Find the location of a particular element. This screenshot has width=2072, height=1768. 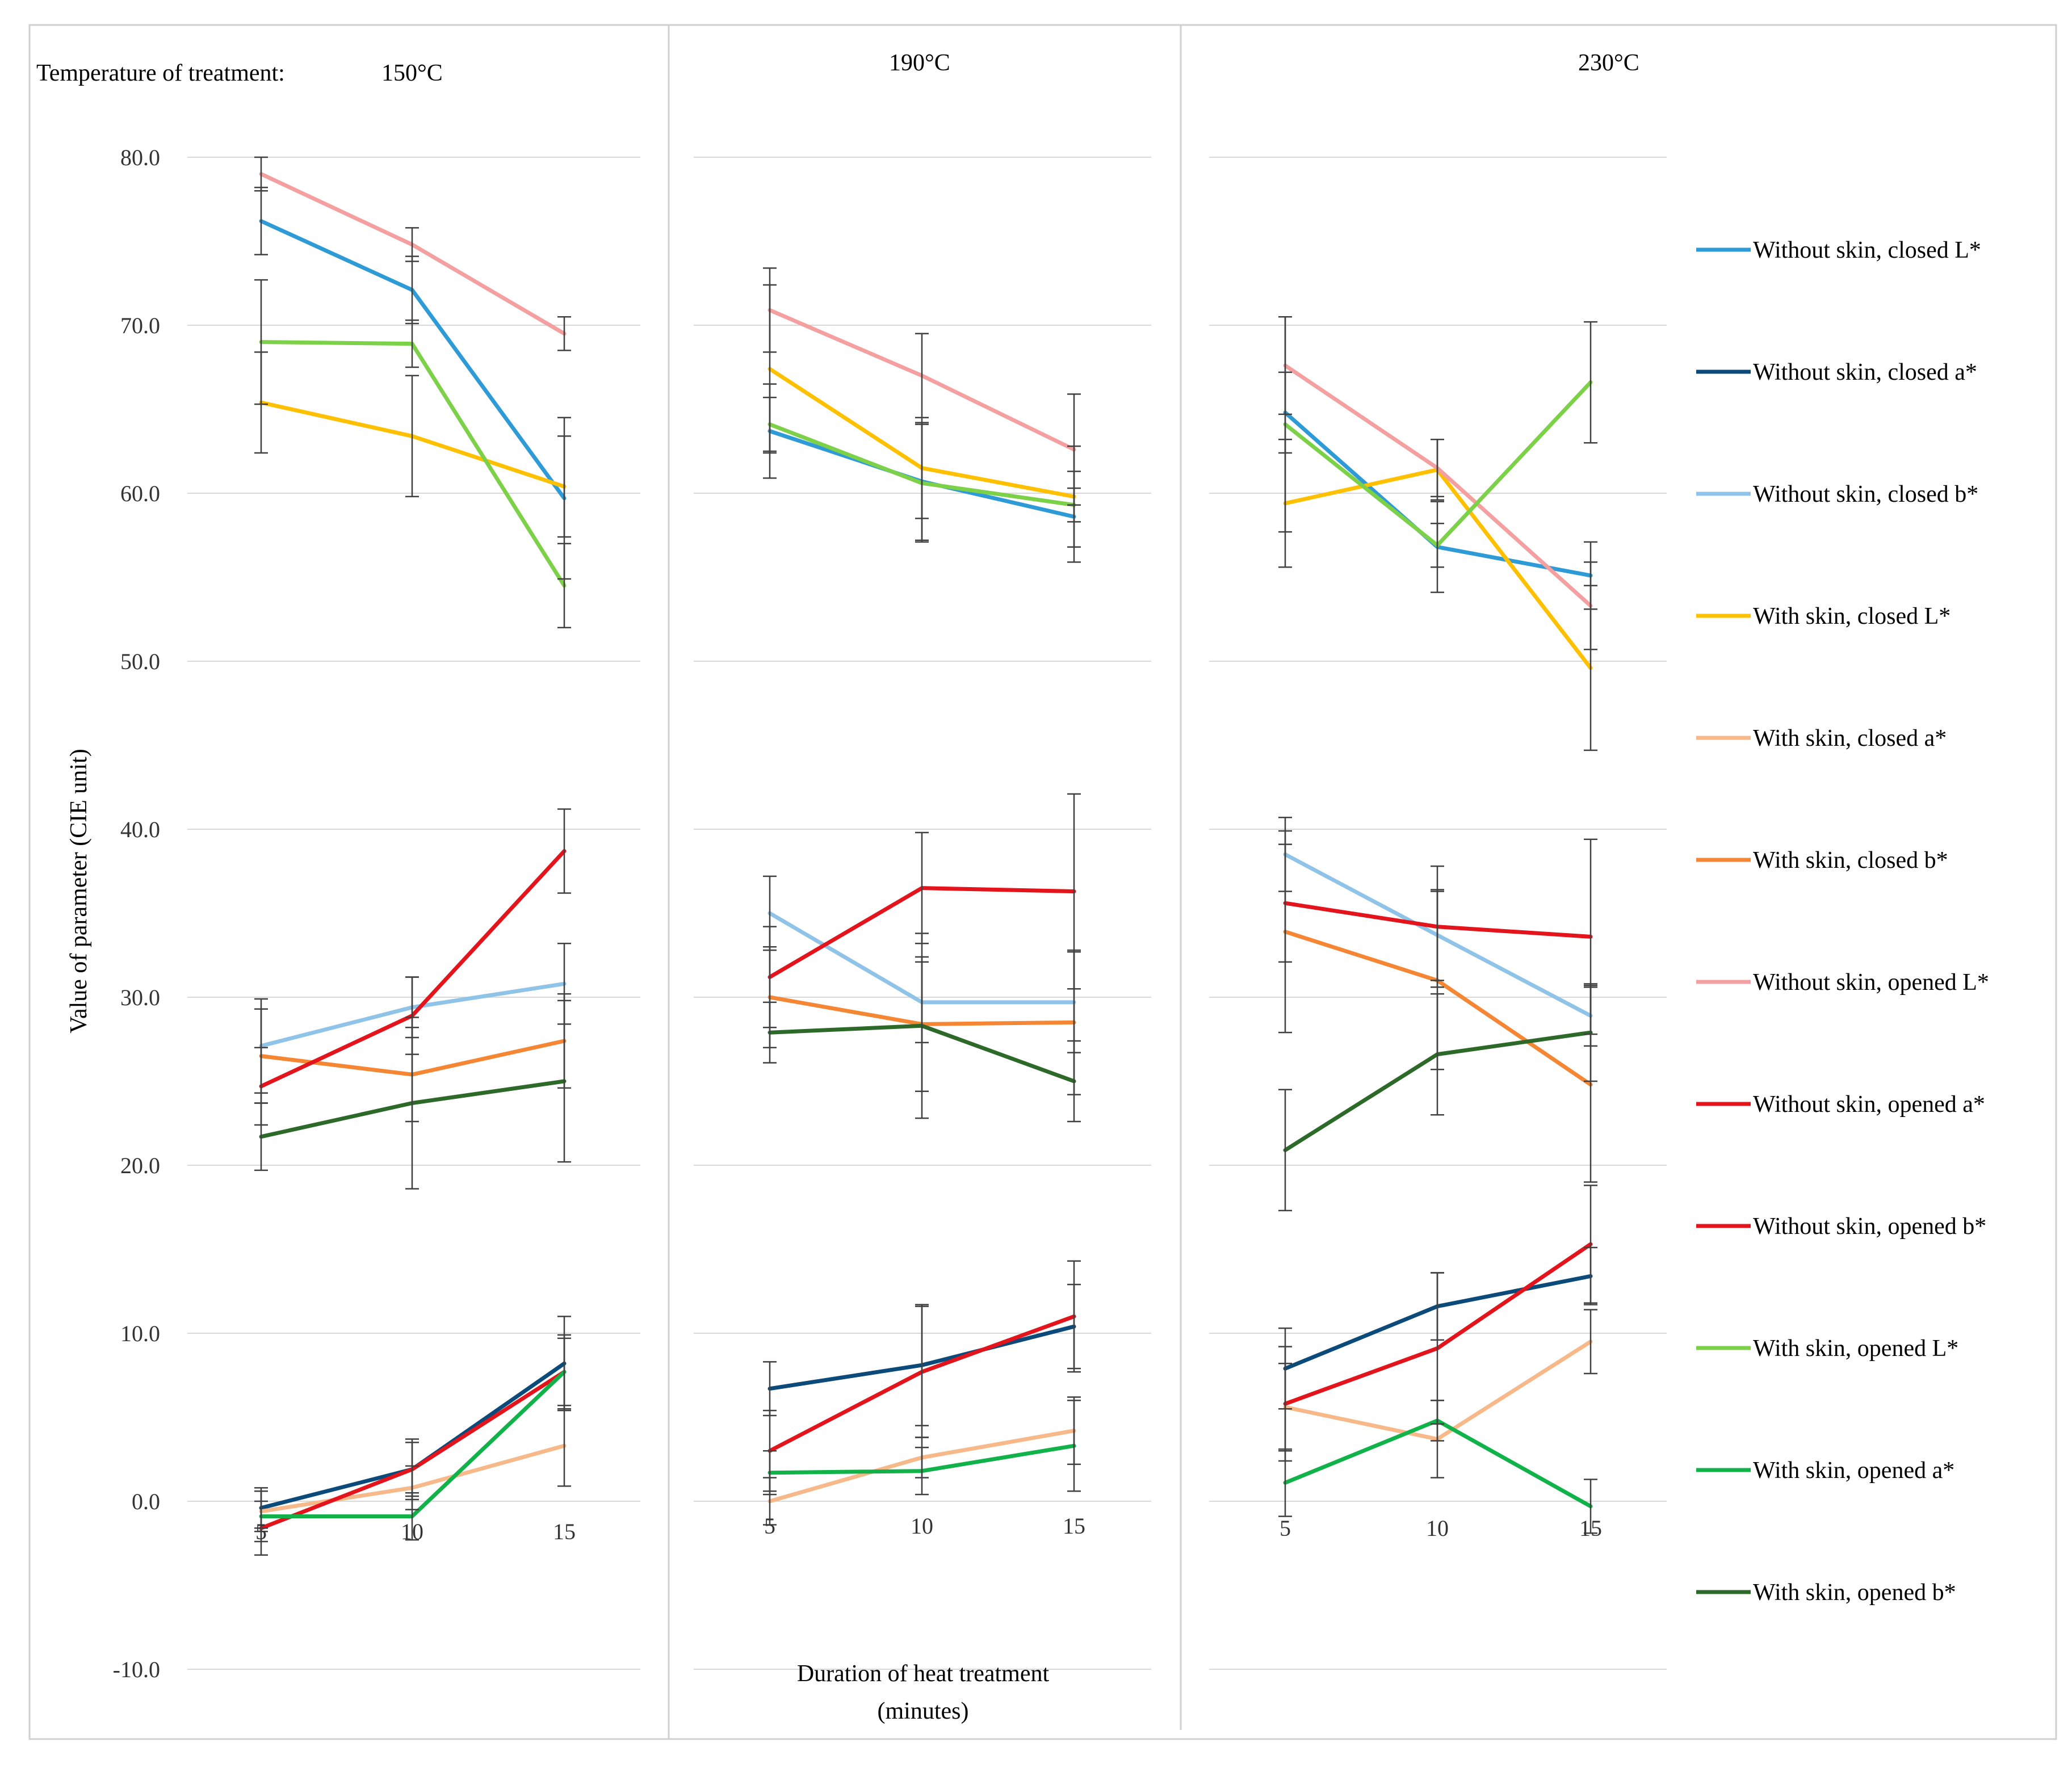

temperature-label: Temperature of treatment: is located at coordinates (160, 73).